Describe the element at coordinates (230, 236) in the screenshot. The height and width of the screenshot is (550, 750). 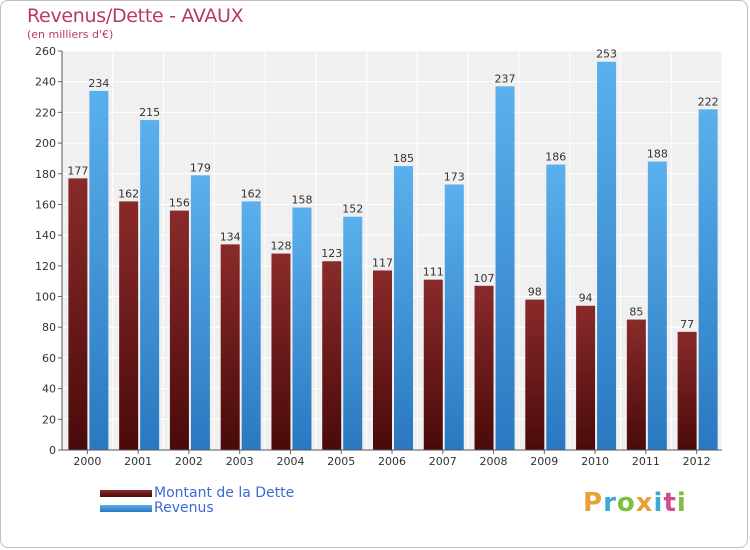
I see `data-label-dette-2003: 134` at that location.